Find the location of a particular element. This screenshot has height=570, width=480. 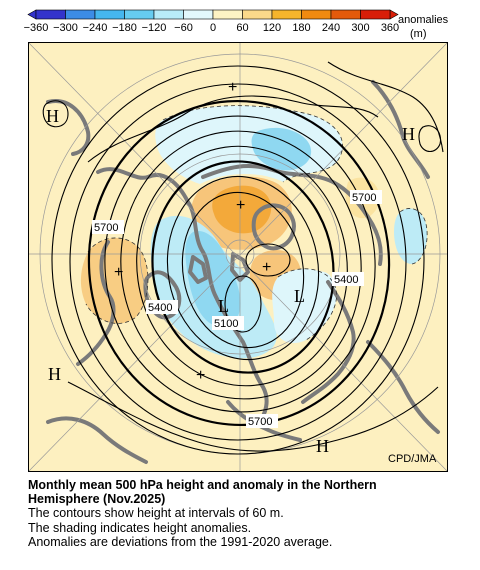

height-contour-east-blob is located at coordinates (430, 139).